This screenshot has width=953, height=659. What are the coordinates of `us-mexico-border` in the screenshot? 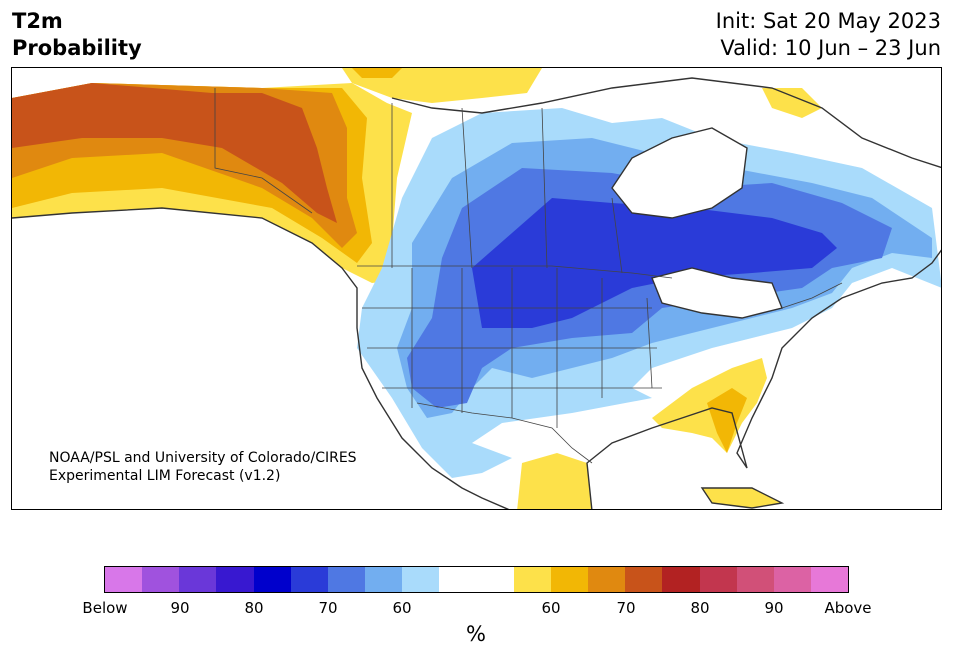 It's located at (504, 433).